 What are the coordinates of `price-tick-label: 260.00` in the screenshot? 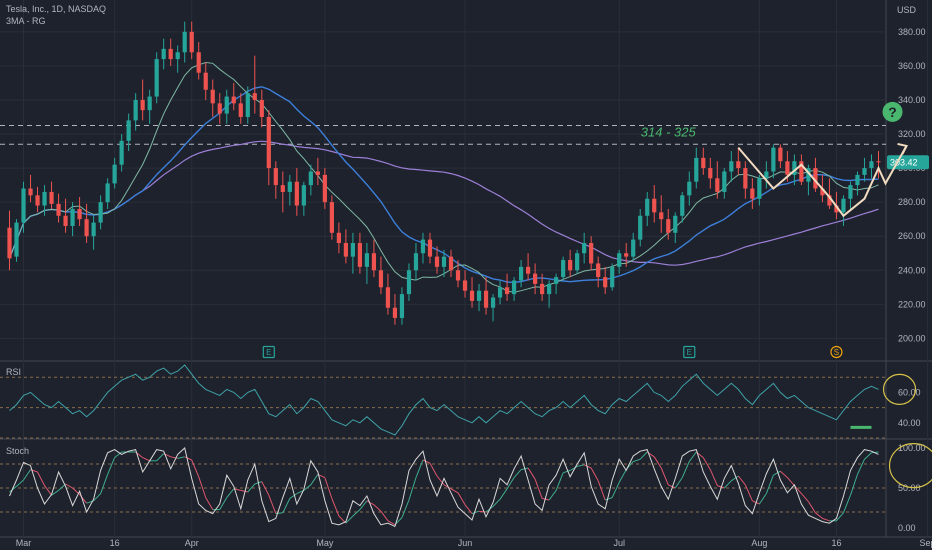 It's located at (912, 236).